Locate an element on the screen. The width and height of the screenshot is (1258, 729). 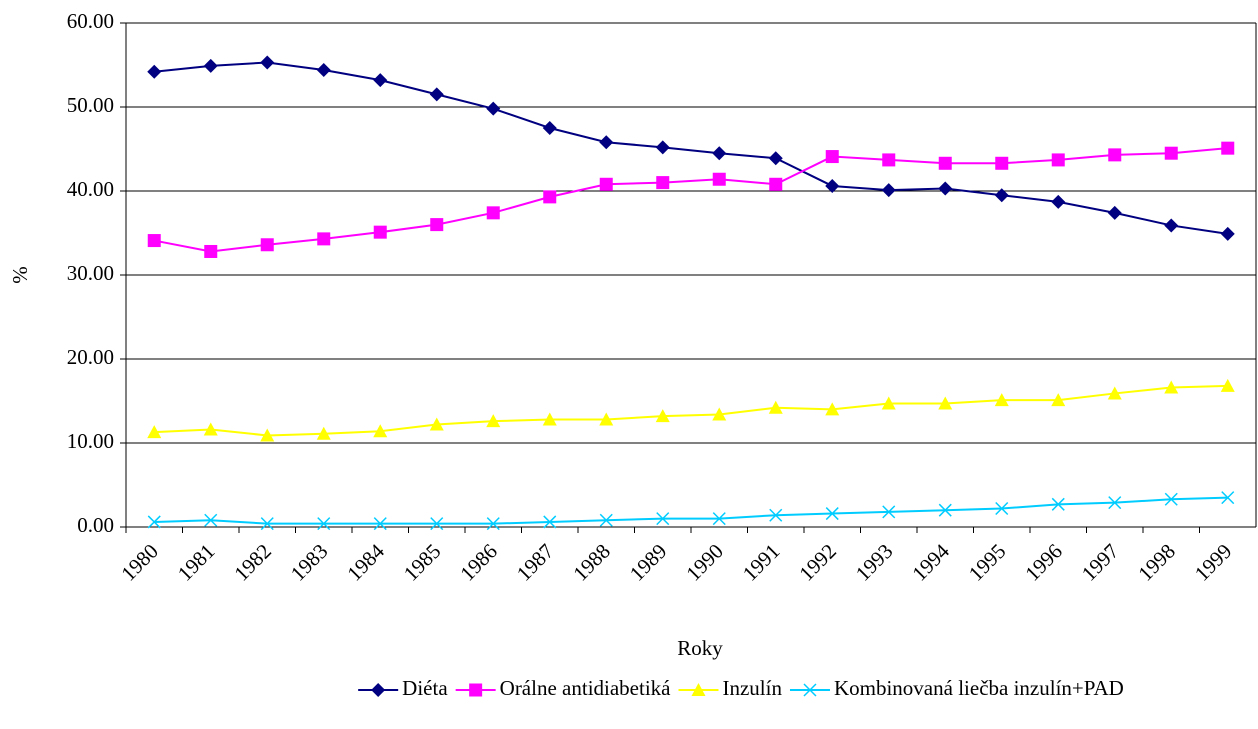
x-tick-label: 1999 is located at coordinates (1213, 562).